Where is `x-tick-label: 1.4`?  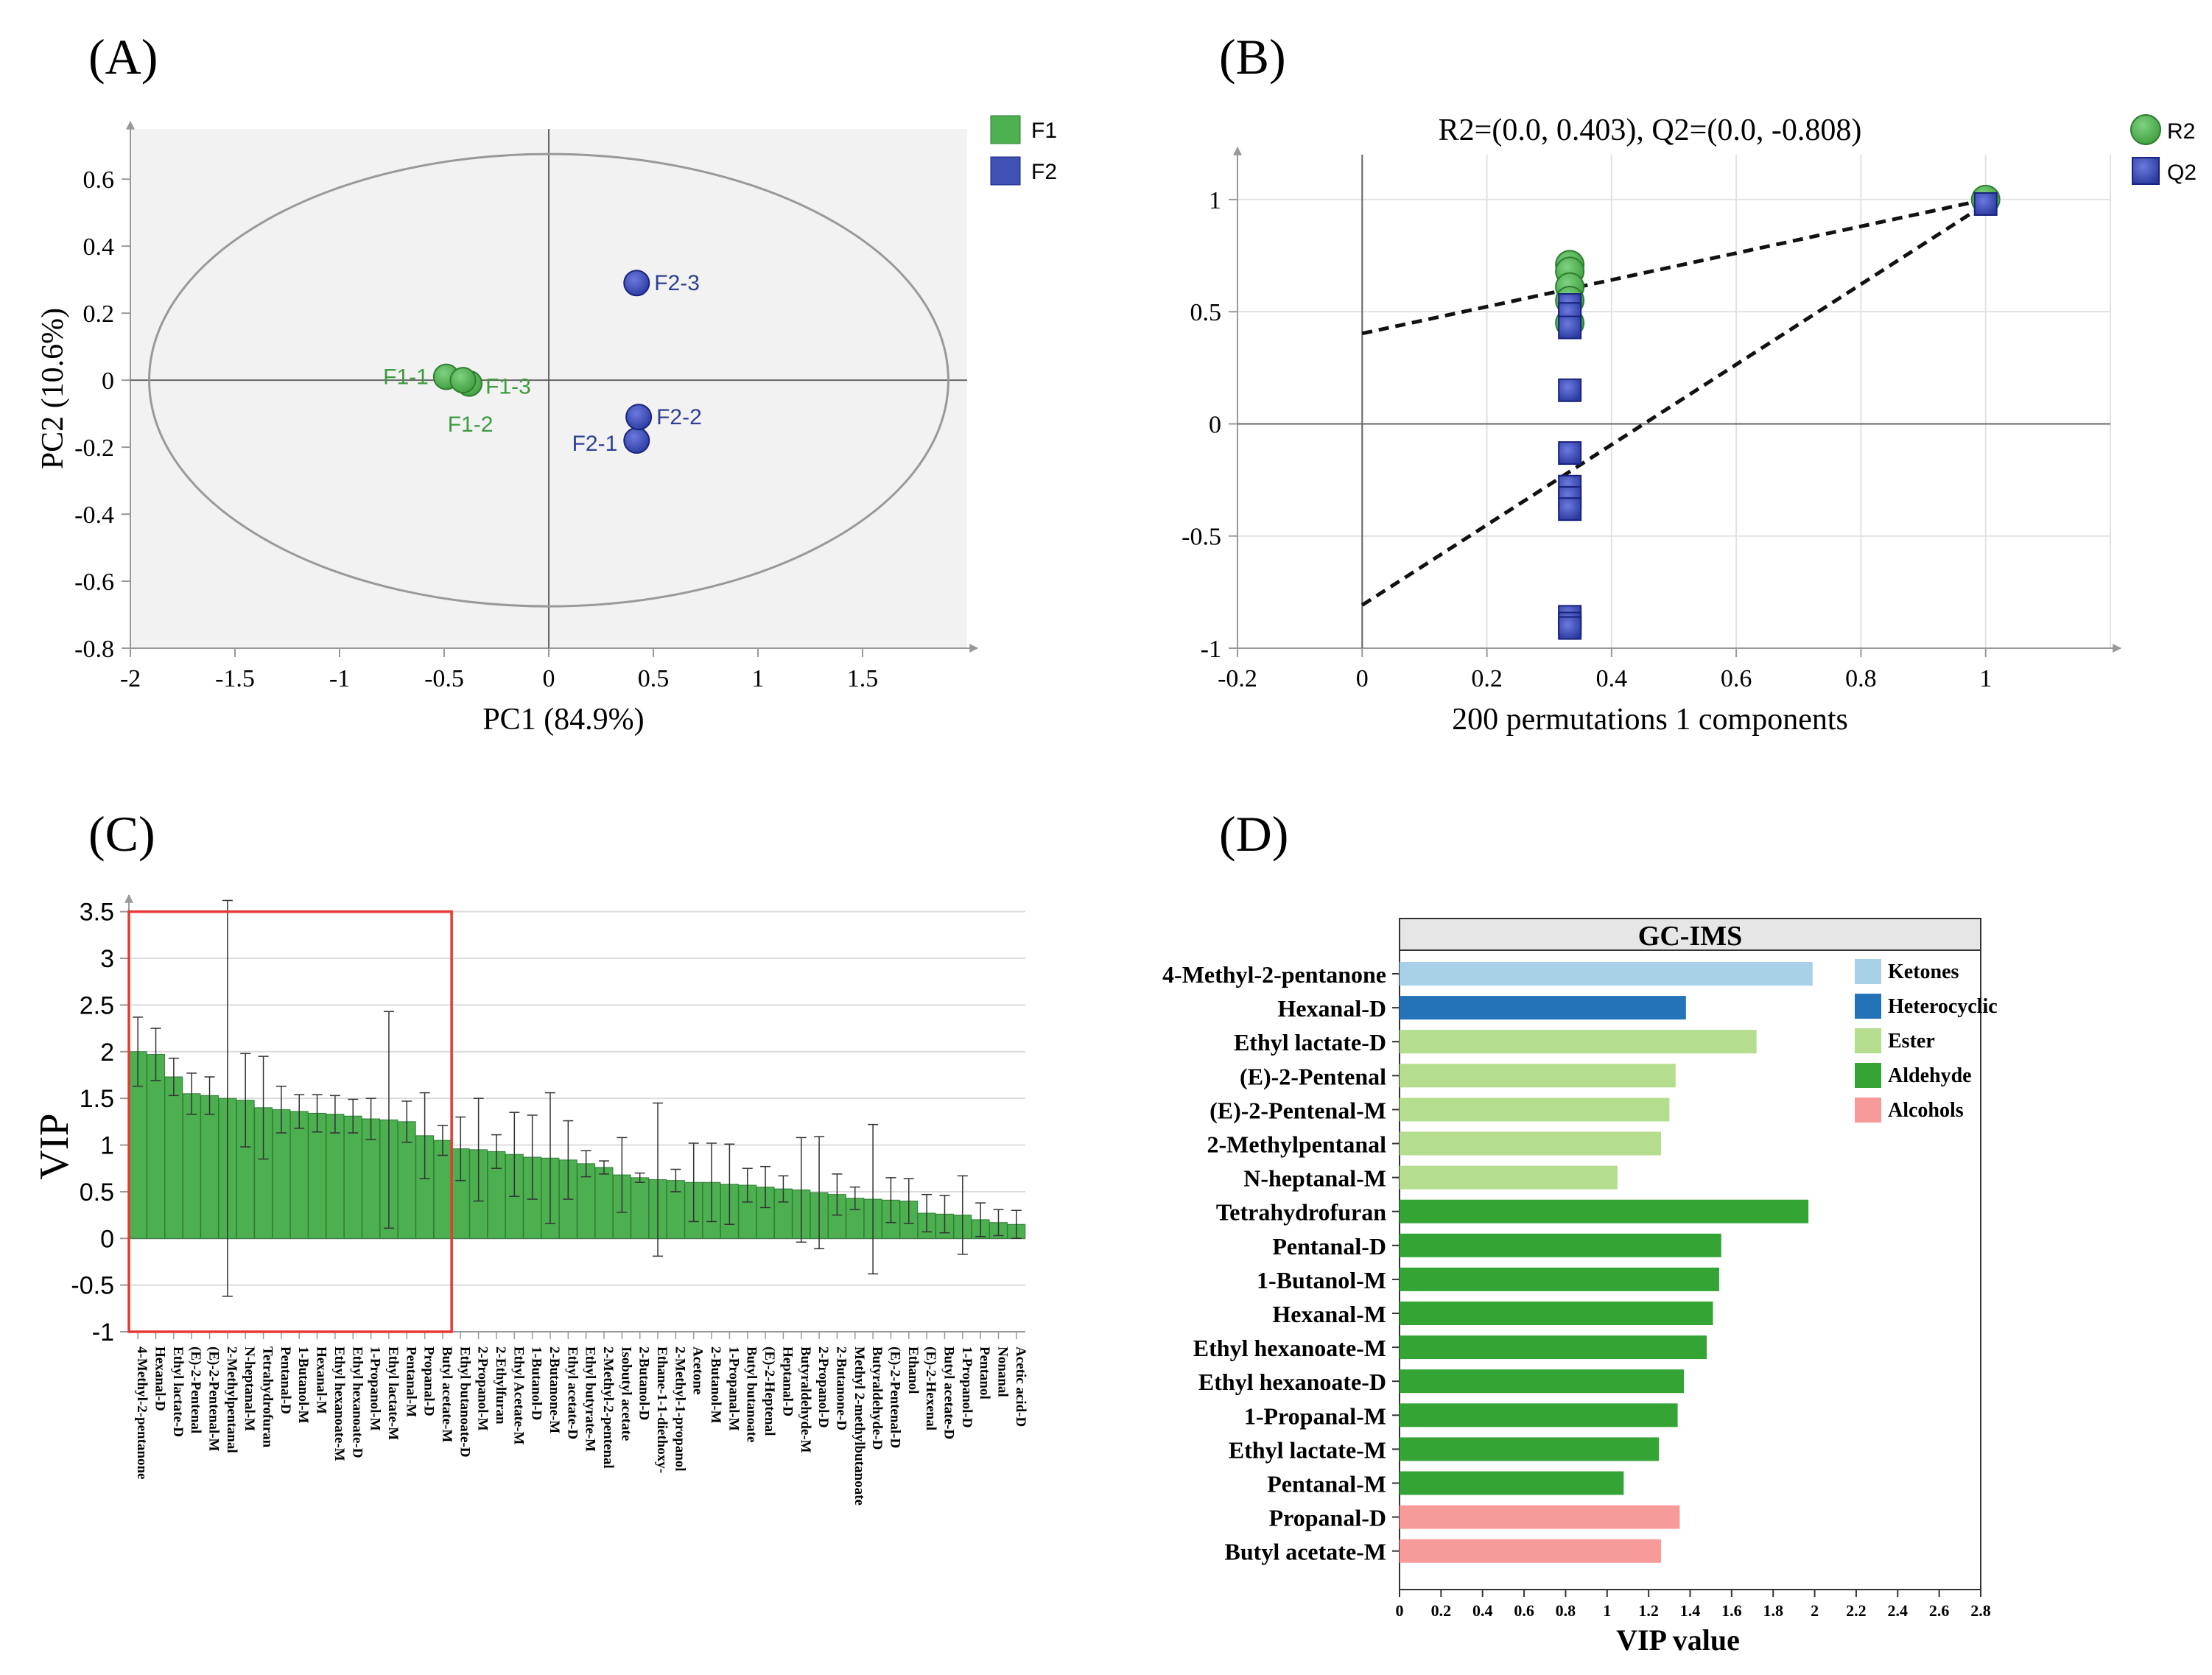
x-tick-label: 1.4 is located at coordinates (1690, 1610).